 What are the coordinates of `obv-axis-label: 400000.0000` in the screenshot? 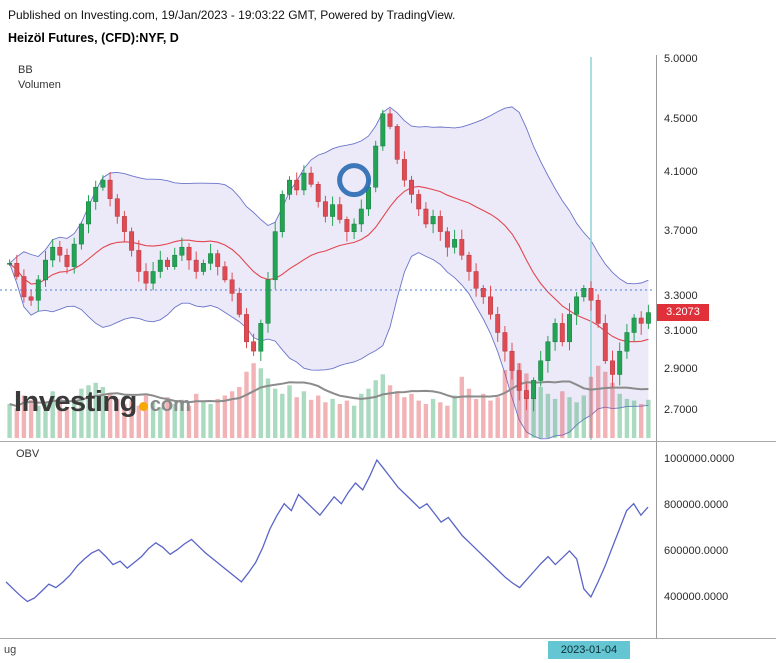 It's located at (696, 597).